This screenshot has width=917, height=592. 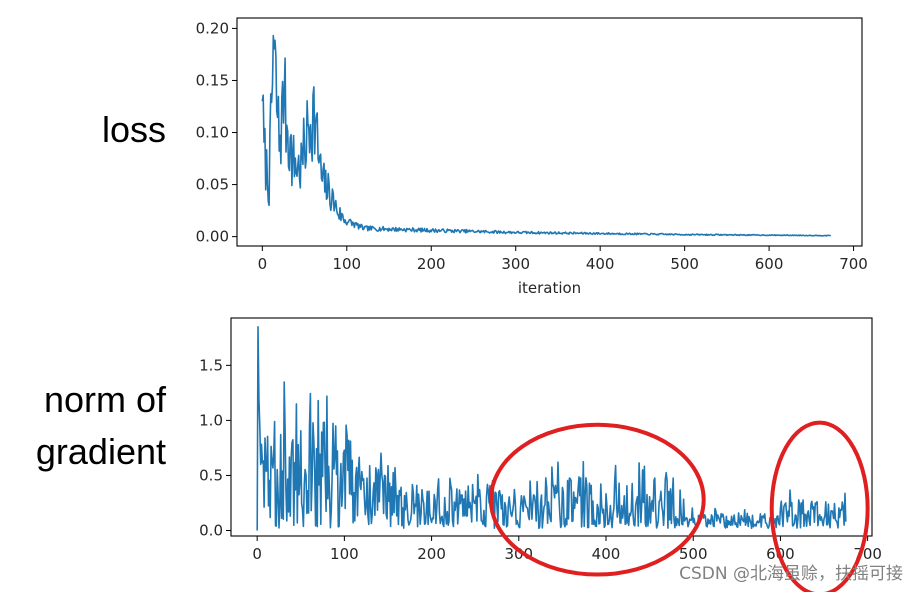 What do you see at coordinates (86, 426) in the screenshot?
I see `gradient-norm-label: norm of gradient` at bounding box center [86, 426].